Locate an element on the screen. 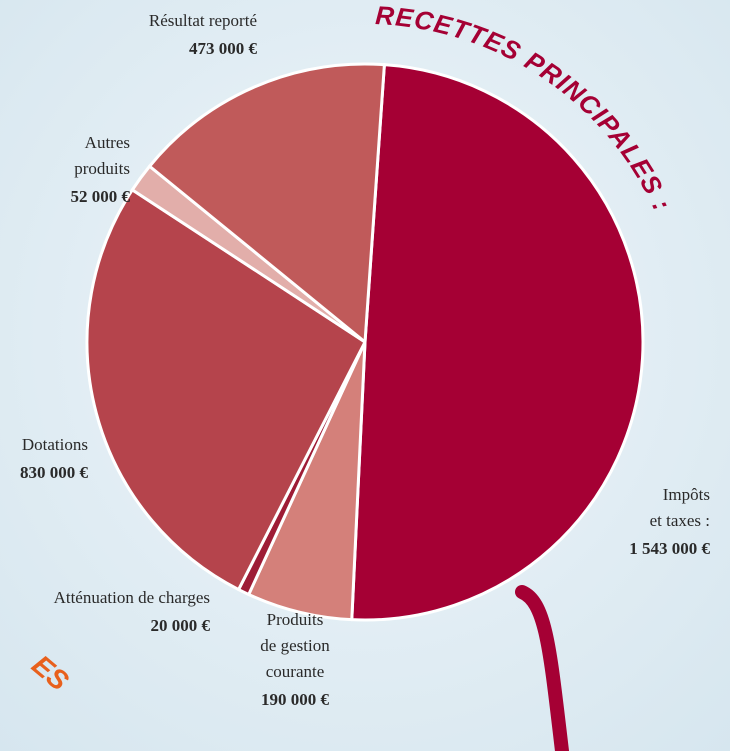 This screenshot has width=730, height=751. value-label: 830 000 € is located at coordinates (54, 472).